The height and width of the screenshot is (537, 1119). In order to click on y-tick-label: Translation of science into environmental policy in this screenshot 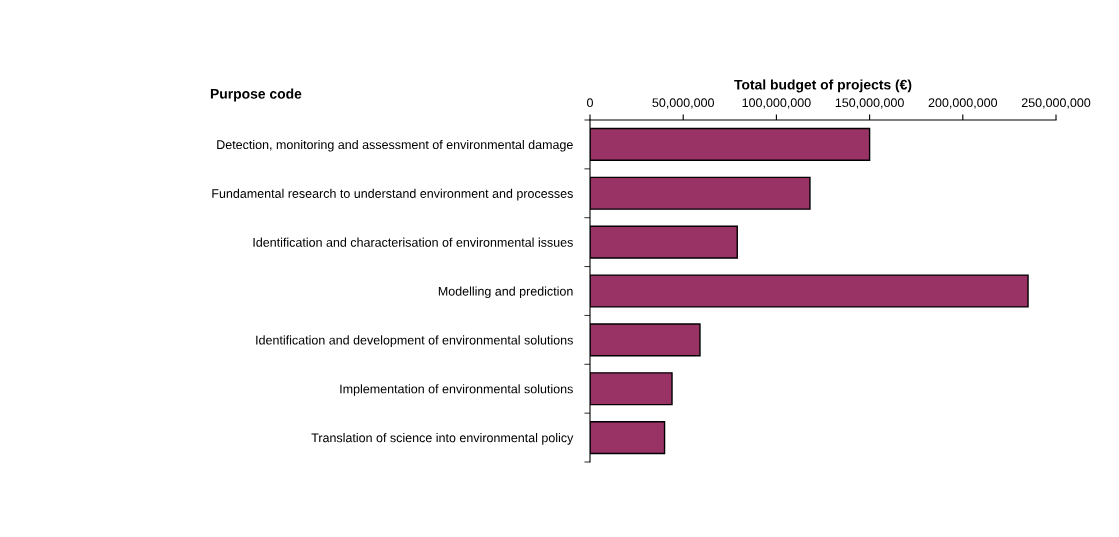, I will do `click(442, 439)`.